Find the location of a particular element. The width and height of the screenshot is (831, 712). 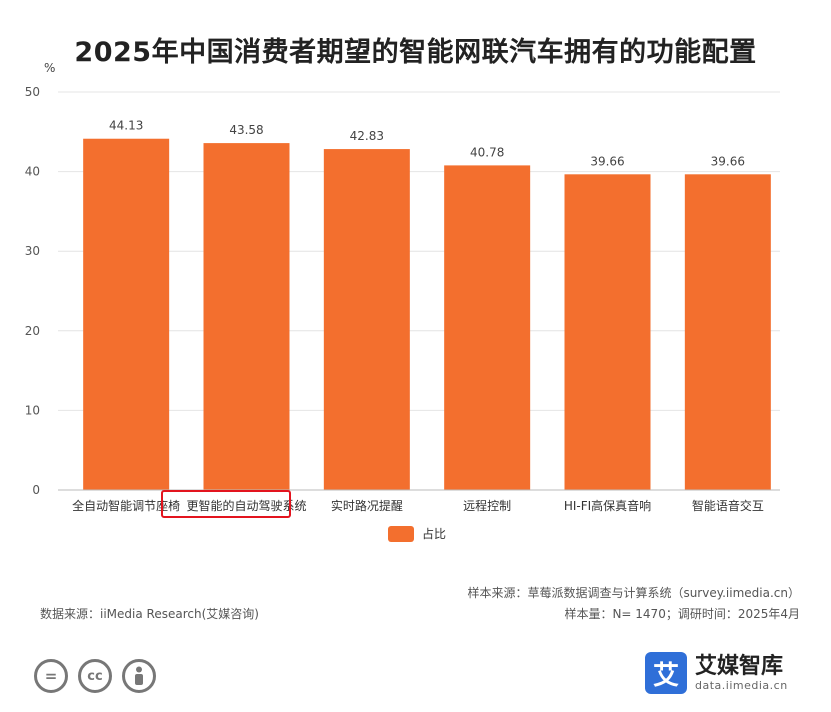

x-tick-label: 更智能的自动驾驶系统 is located at coordinates (246, 505).